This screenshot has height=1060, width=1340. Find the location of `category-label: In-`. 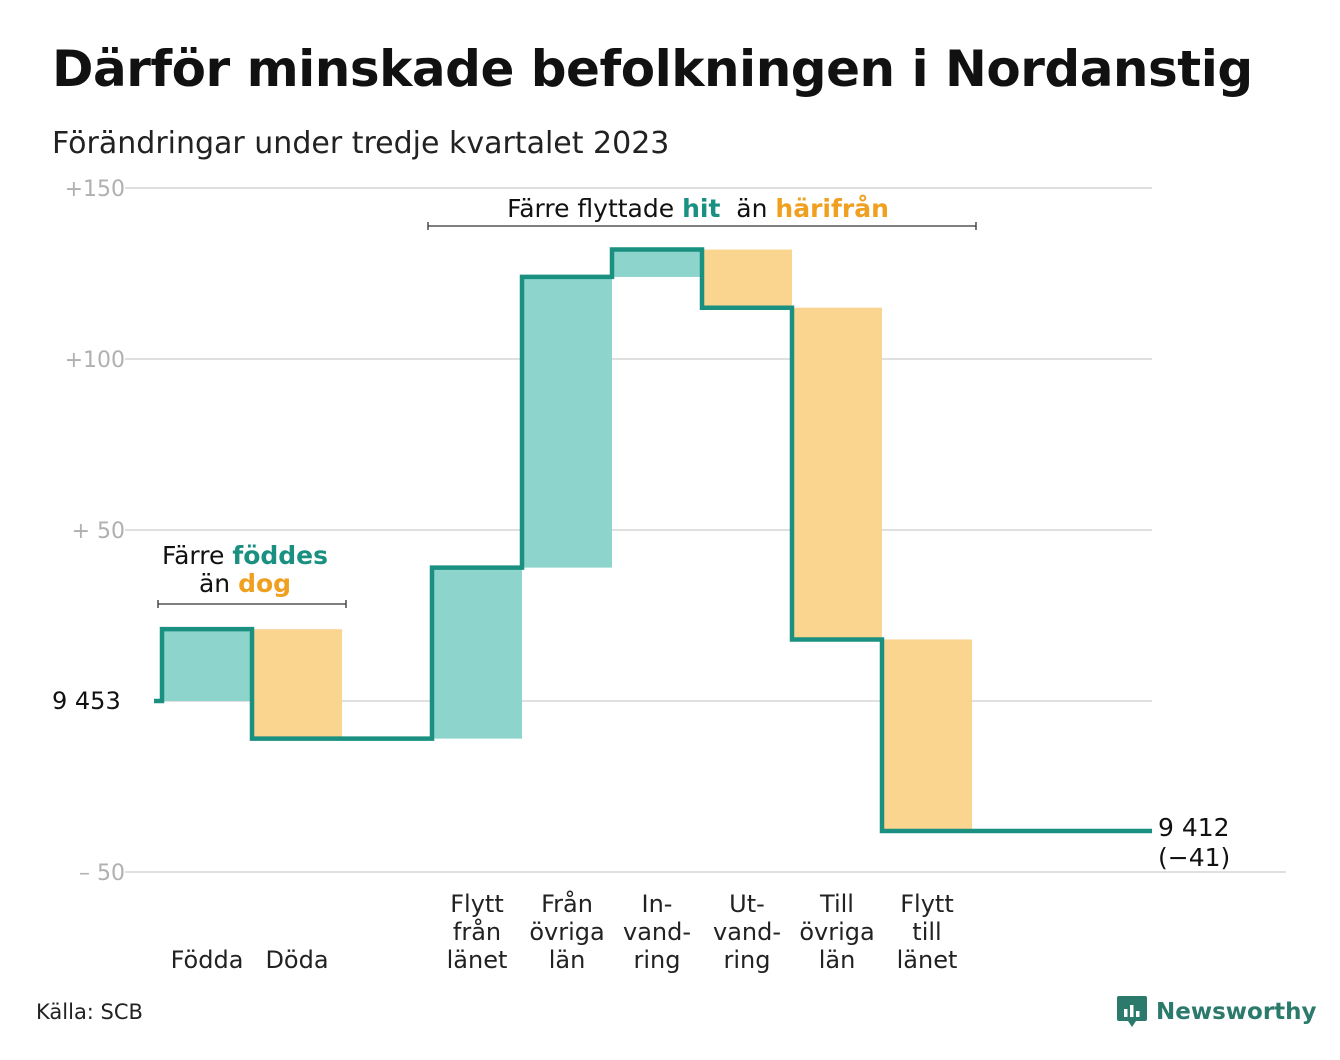

category-label: In- is located at coordinates (657, 904).